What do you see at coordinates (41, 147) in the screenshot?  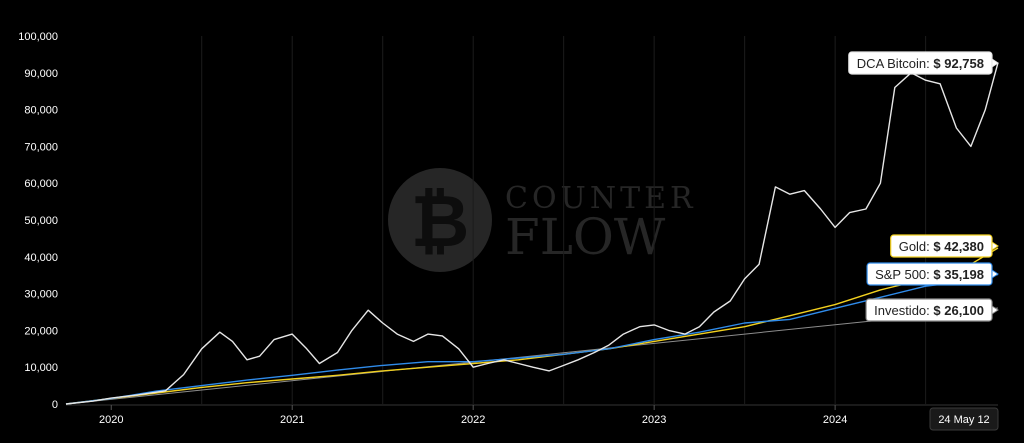 I see `y-tick-label: 70,000` at bounding box center [41, 147].